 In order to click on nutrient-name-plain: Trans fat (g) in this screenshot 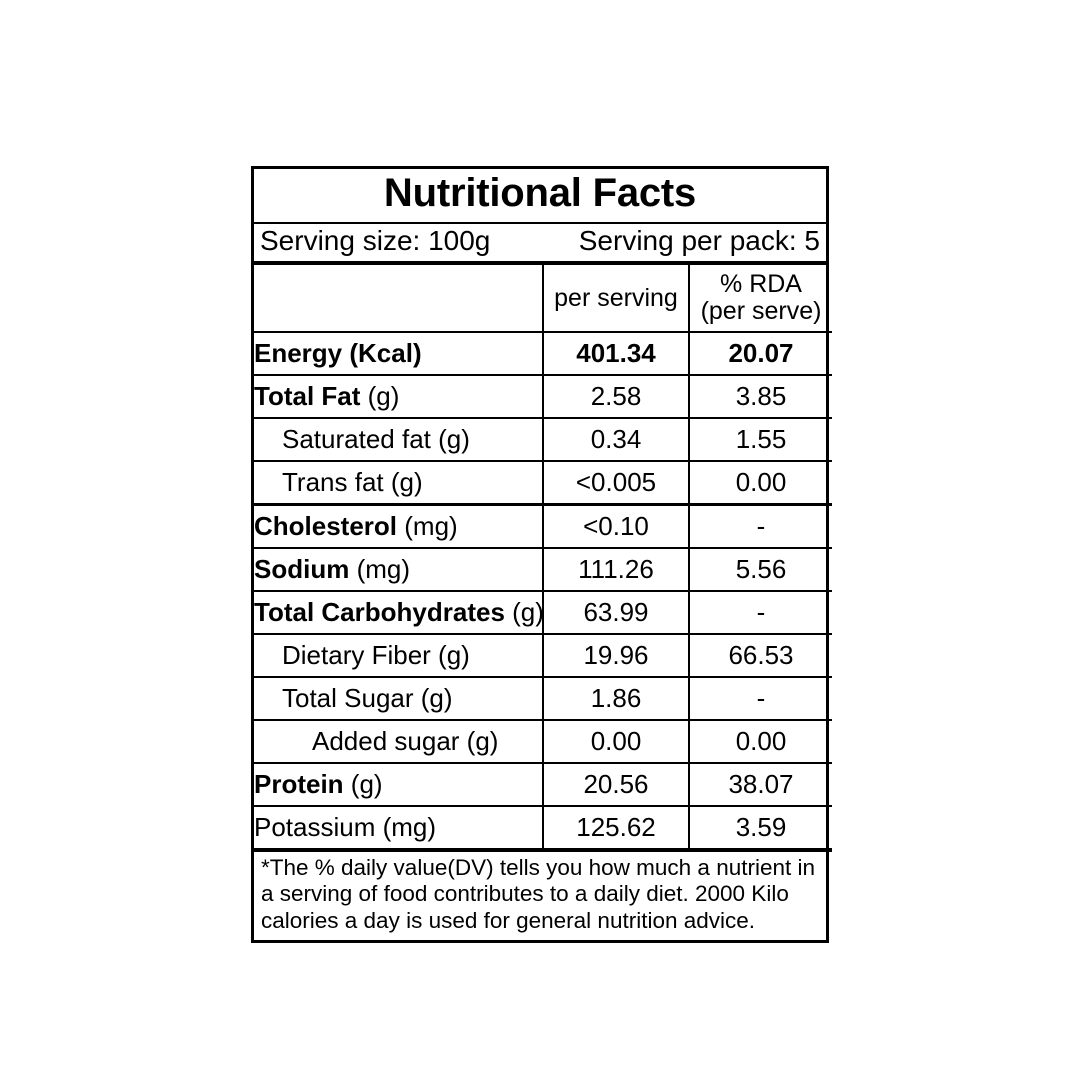, I will do `click(352, 481)`.